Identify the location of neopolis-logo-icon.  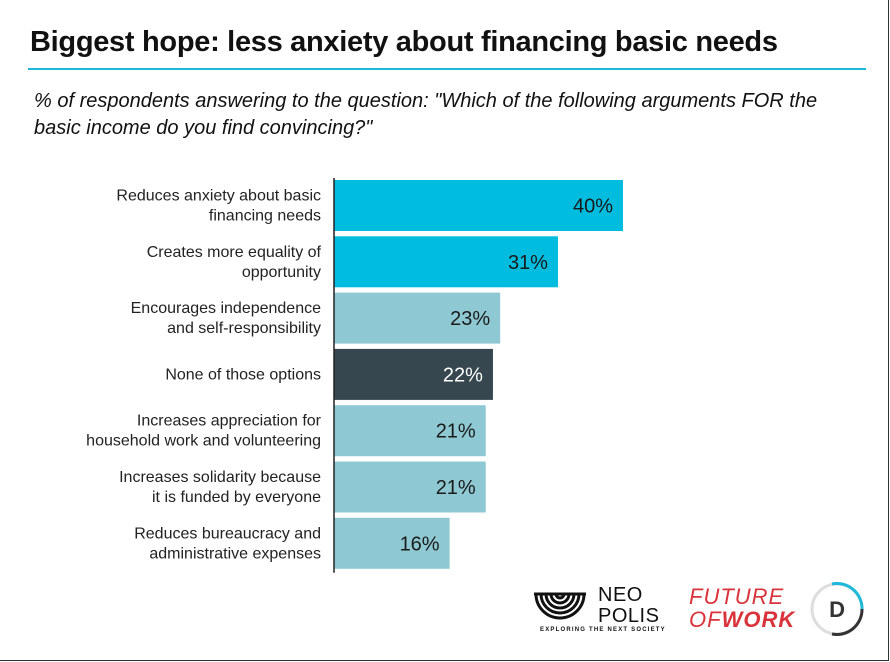
(560, 606).